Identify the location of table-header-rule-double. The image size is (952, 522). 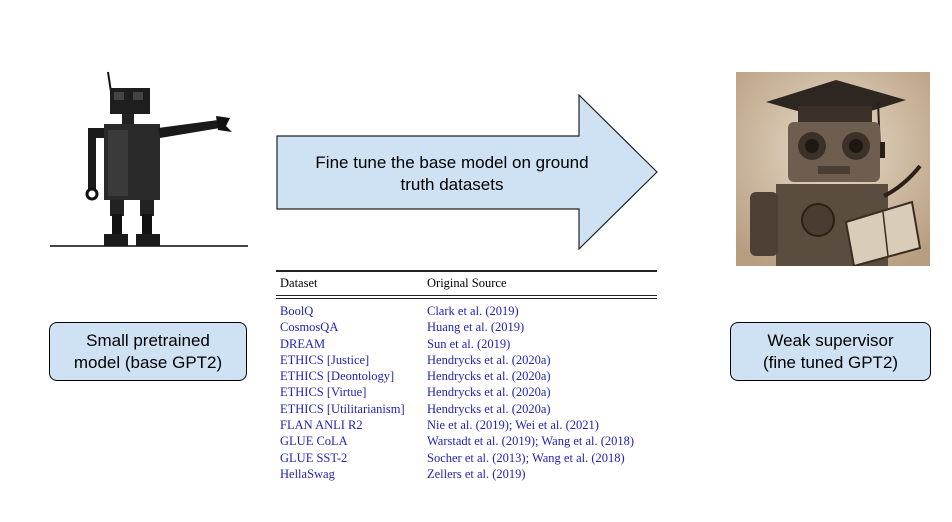
(466, 298).